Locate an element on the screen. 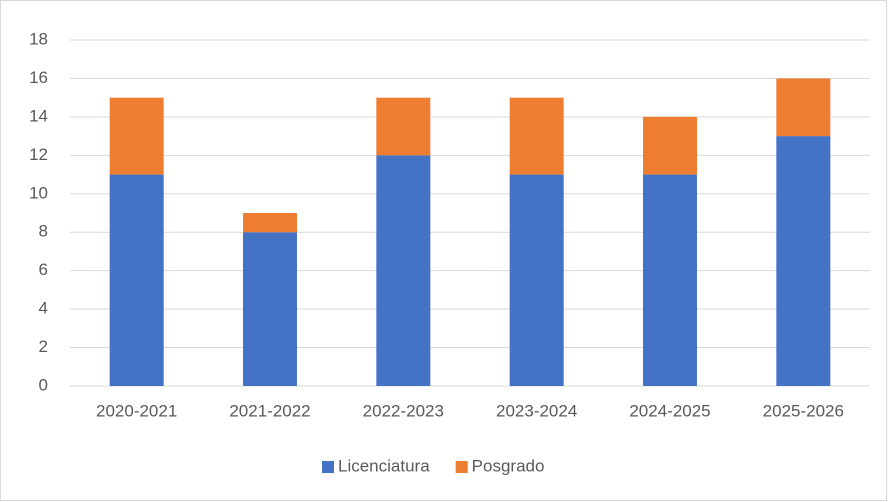  x-tick-label: 2021-2022 is located at coordinates (269, 410).